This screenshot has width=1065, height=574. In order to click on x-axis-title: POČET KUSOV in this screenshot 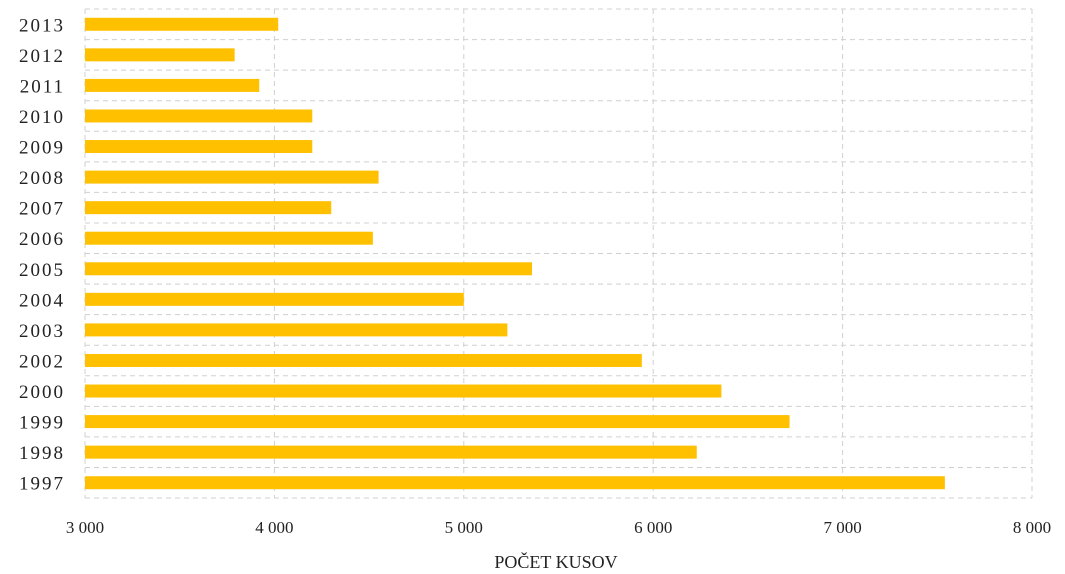, I will do `click(555, 561)`.